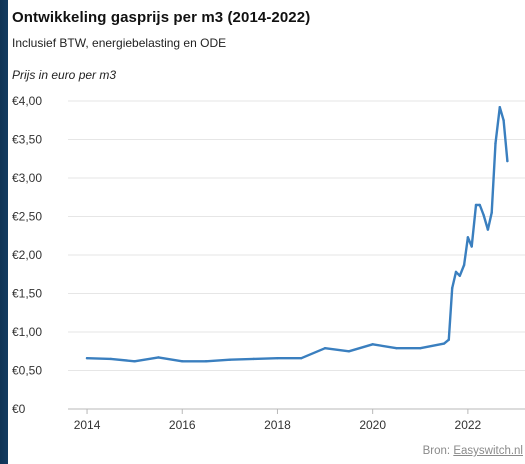  What do you see at coordinates (372, 425) in the screenshot?
I see `x-tick-label: 2020` at bounding box center [372, 425].